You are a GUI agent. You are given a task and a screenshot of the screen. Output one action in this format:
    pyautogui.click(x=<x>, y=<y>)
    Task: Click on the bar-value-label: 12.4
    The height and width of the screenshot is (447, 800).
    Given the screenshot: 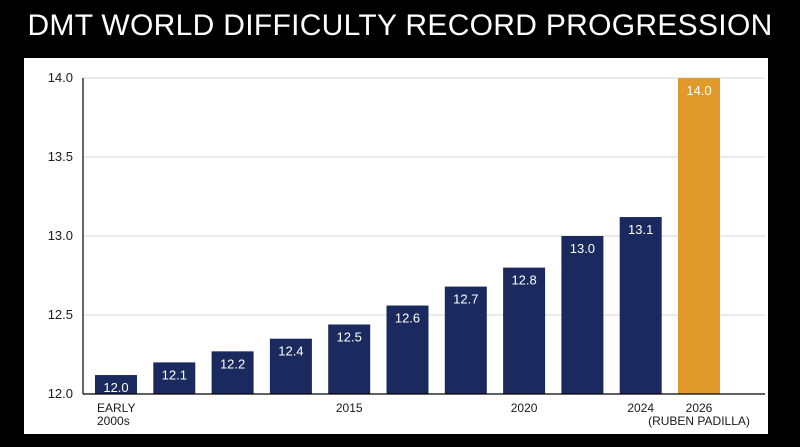 What is the action you would take?
    pyautogui.click(x=290, y=351)
    